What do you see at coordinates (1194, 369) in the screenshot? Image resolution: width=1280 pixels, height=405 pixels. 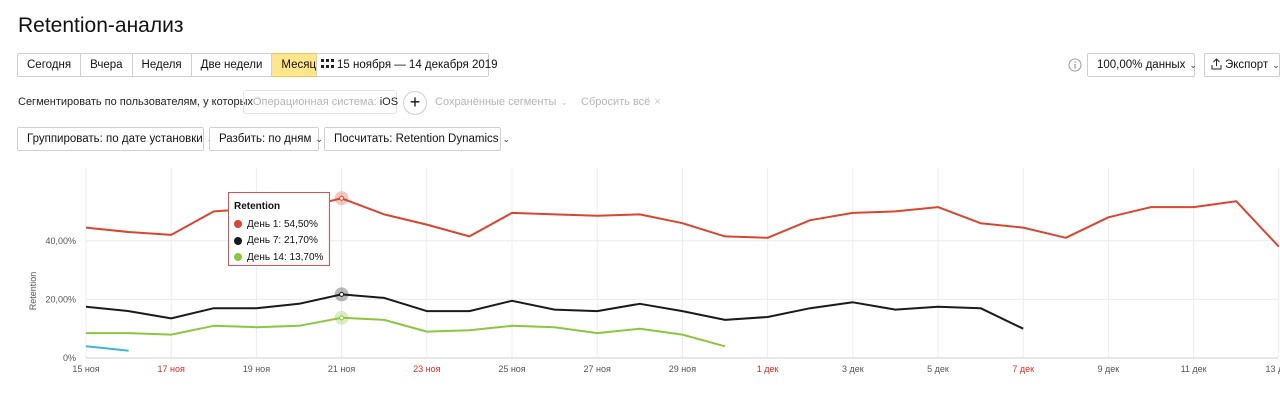 I see `x-tick-label: 11 дек` at bounding box center [1194, 369].